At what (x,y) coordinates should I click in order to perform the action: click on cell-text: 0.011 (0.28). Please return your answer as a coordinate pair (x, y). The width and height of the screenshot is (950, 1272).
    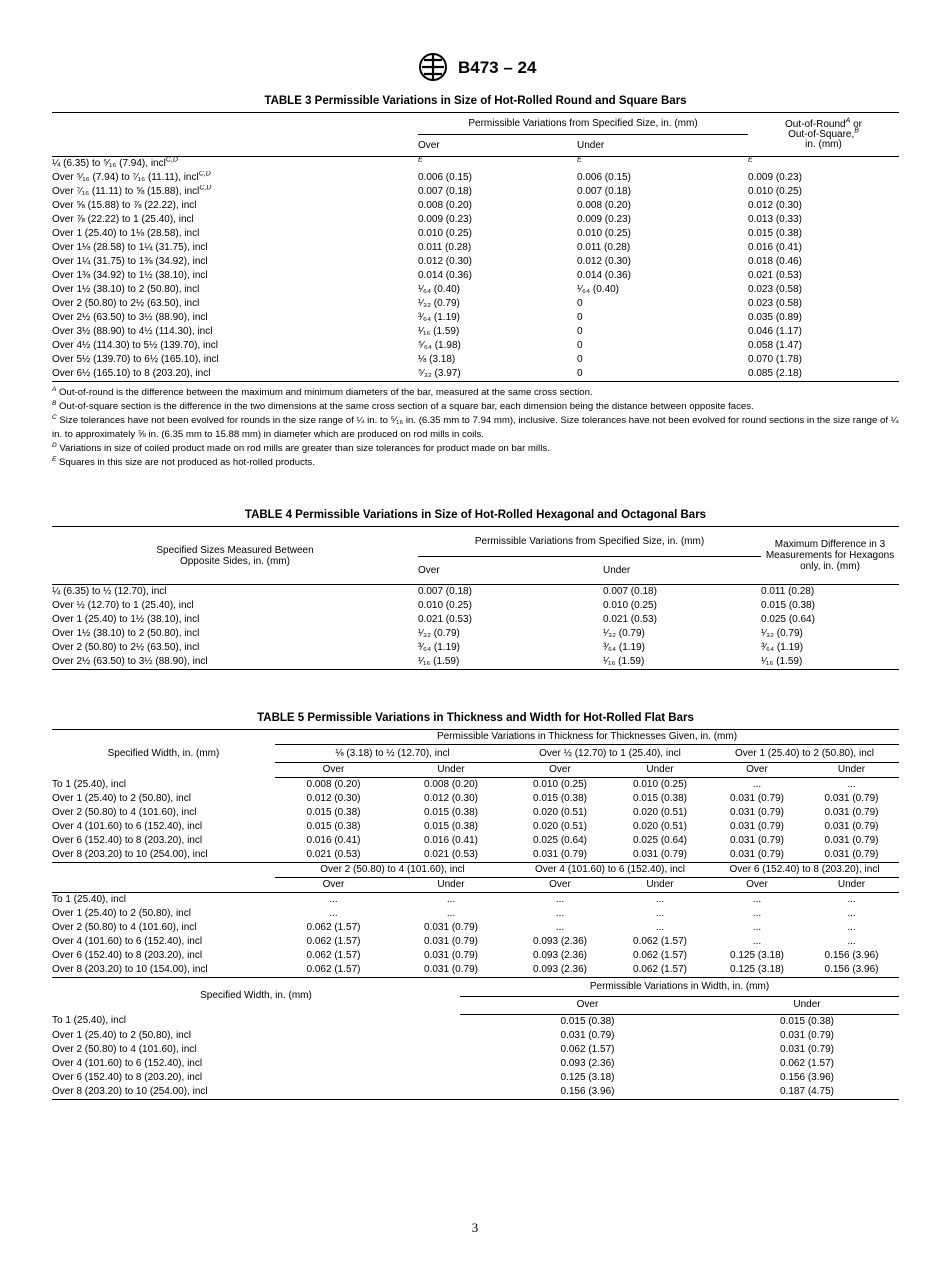
    Looking at the image, I should click on (604, 247).